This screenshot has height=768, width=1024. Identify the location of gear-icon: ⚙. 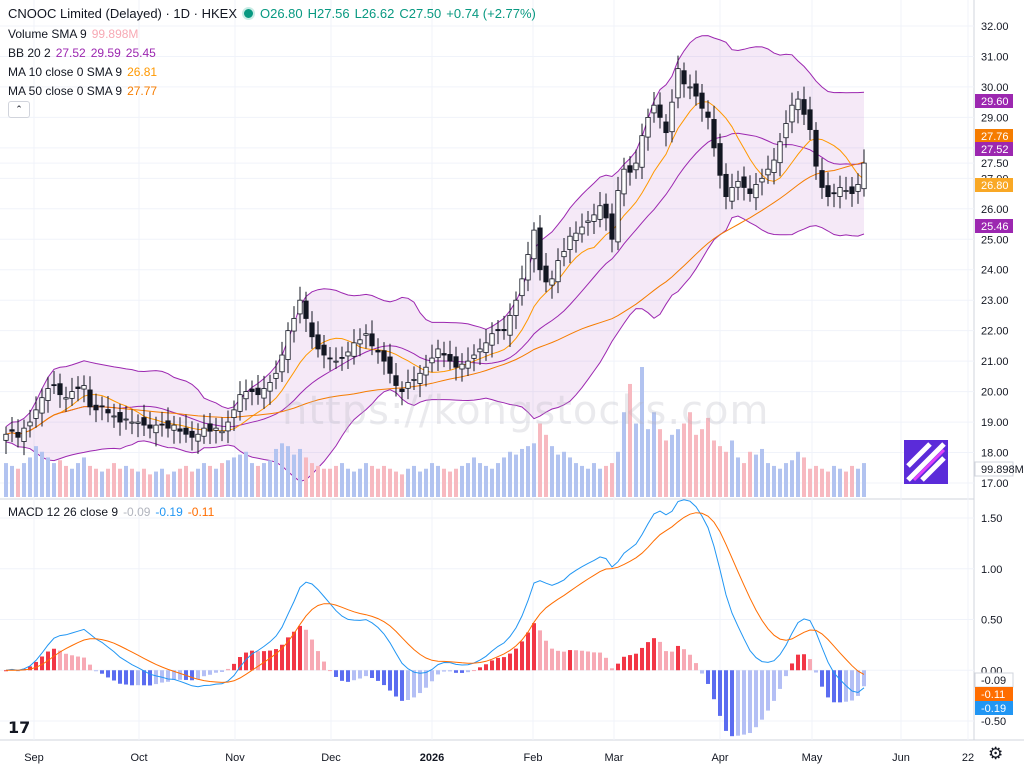
(996, 753).